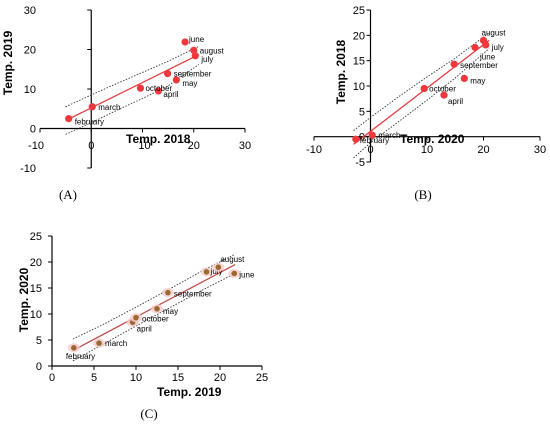  I want to click on x-tick-label: 25, so click(262, 378).